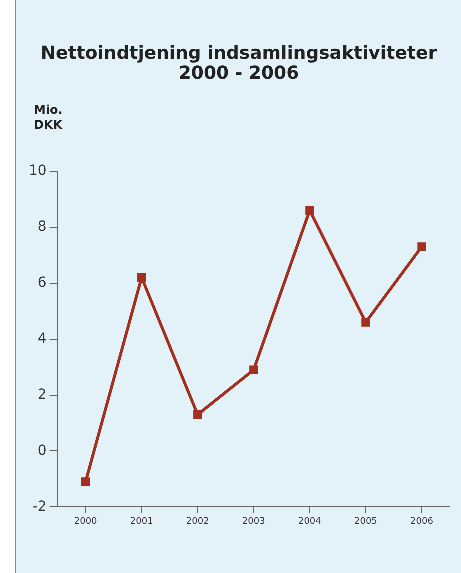 The width and height of the screenshot is (461, 573). What do you see at coordinates (142, 521) in the screenshot?
I see `x-tick-label: 2001` at bounding box center [142, 521].